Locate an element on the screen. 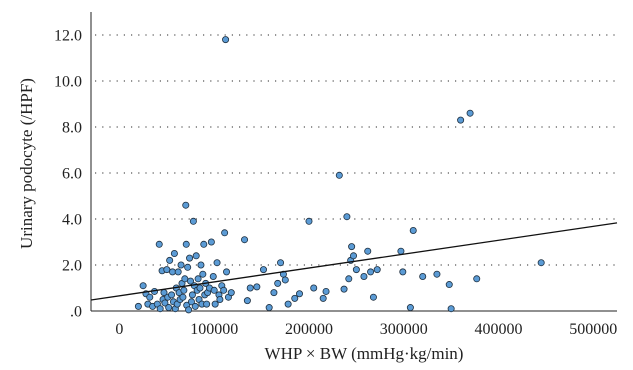 This screenshot has width=633, height=370. x-tick-label: 400000 is located at coordinates (499, 329).